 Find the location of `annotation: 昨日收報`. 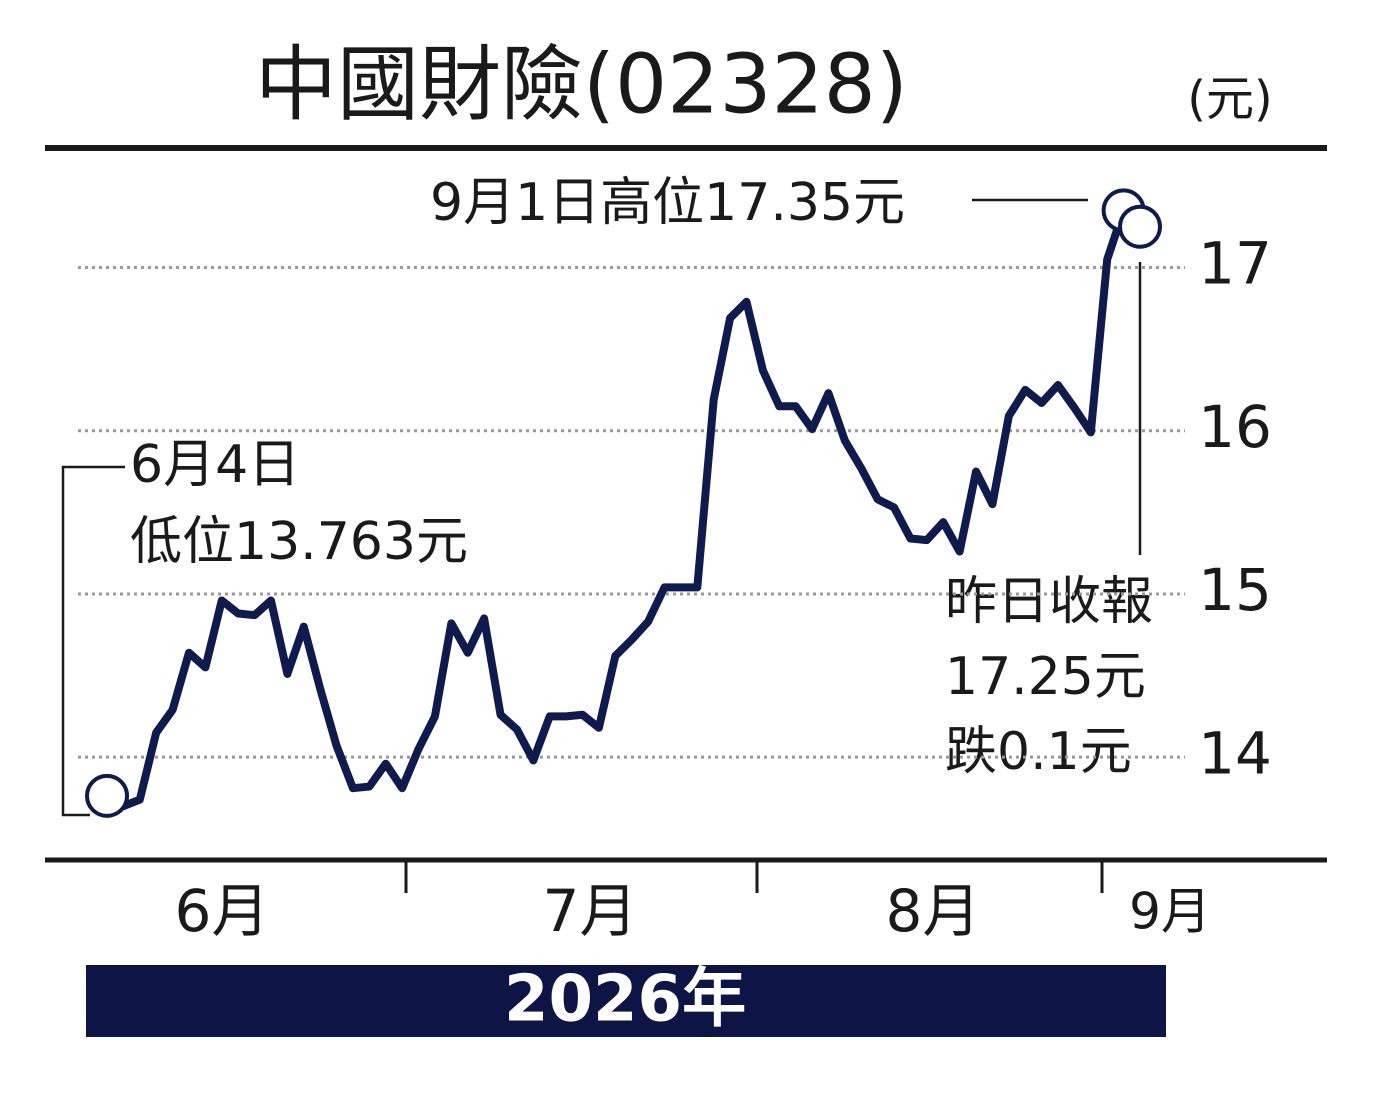

annotation: 昨日收報 is located at coordinates (1049, 602).